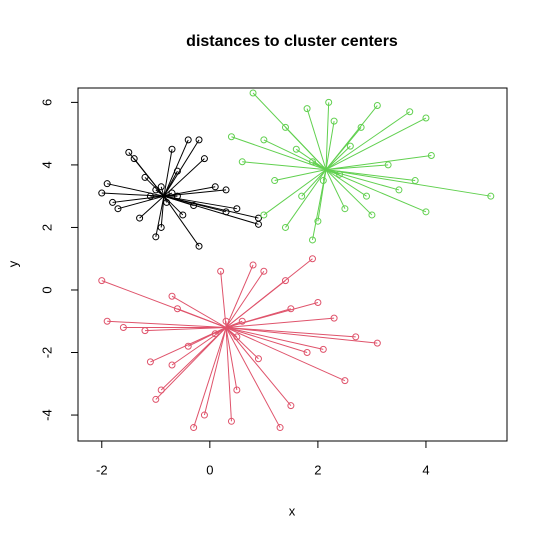  I want to click on x-axis-label: x, so click(292, 510).